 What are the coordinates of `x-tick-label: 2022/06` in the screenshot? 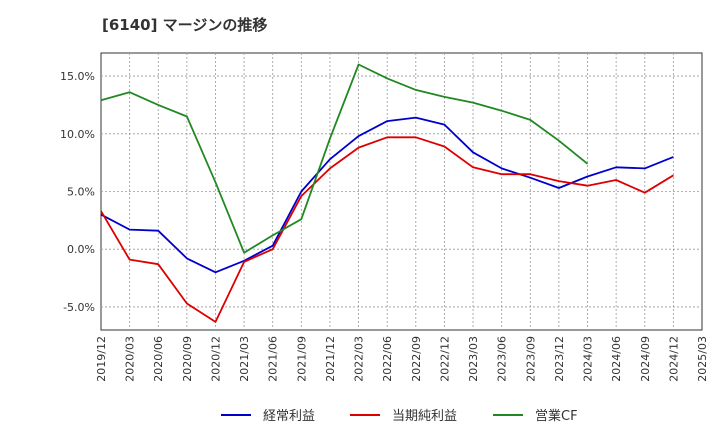 It's located at (387, 359).